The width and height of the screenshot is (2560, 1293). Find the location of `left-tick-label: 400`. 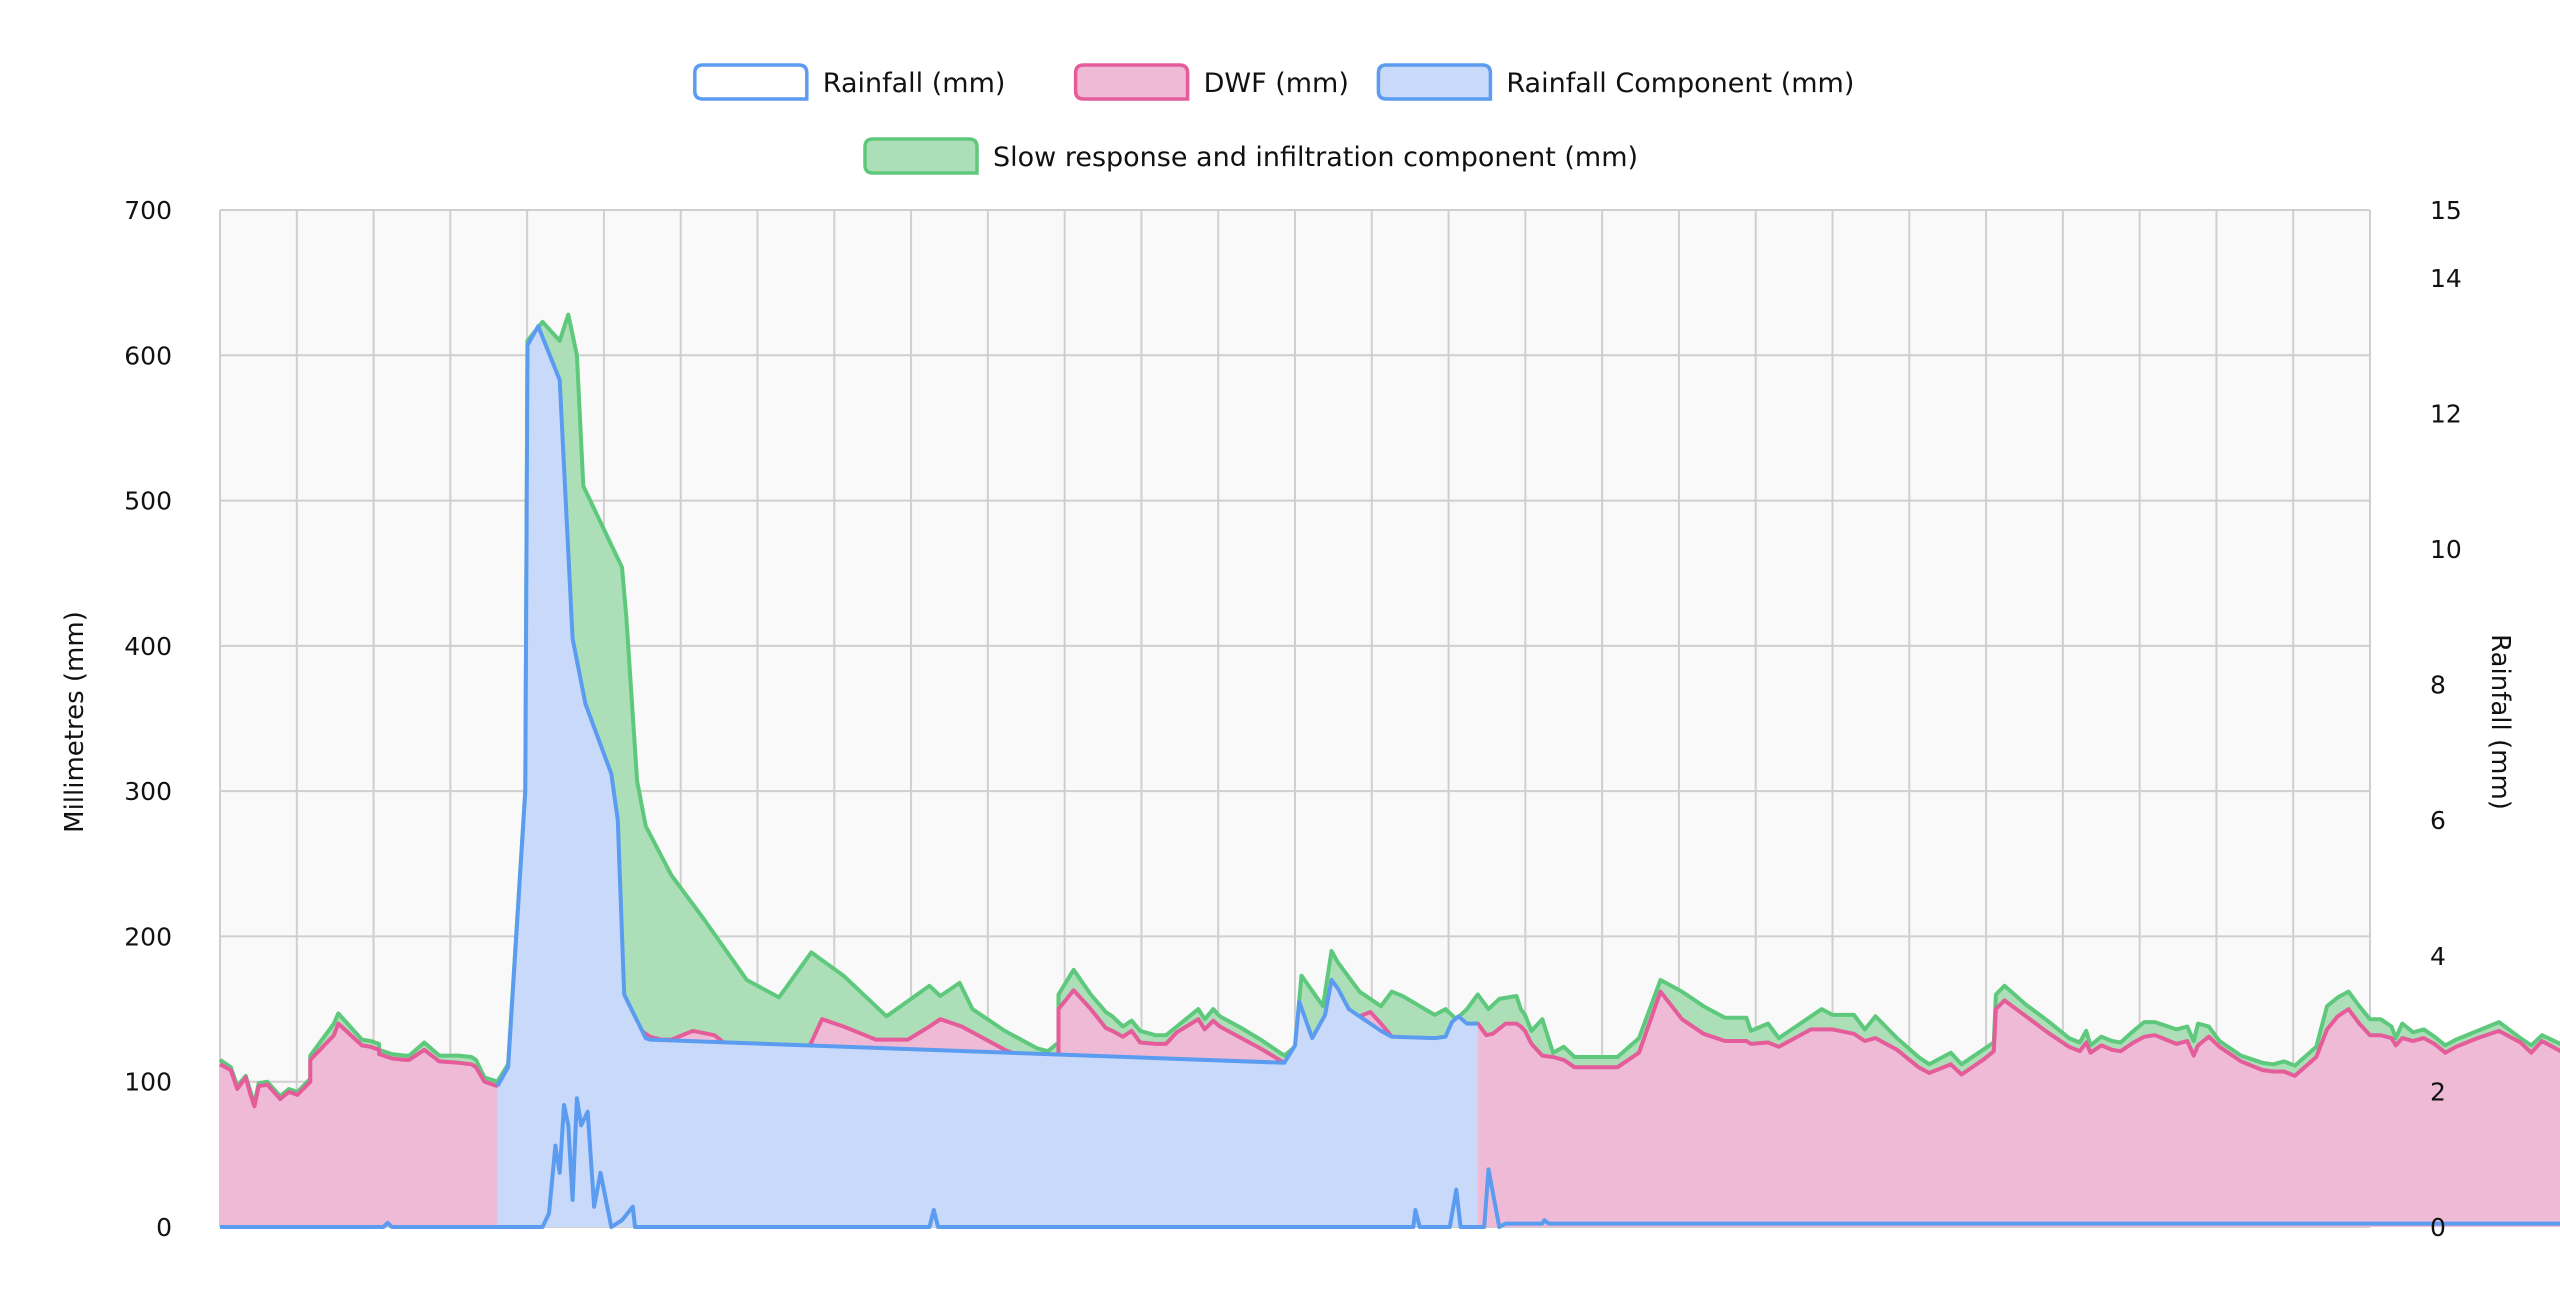

left-tick-label: 400 is located at coordinates (148, 646).